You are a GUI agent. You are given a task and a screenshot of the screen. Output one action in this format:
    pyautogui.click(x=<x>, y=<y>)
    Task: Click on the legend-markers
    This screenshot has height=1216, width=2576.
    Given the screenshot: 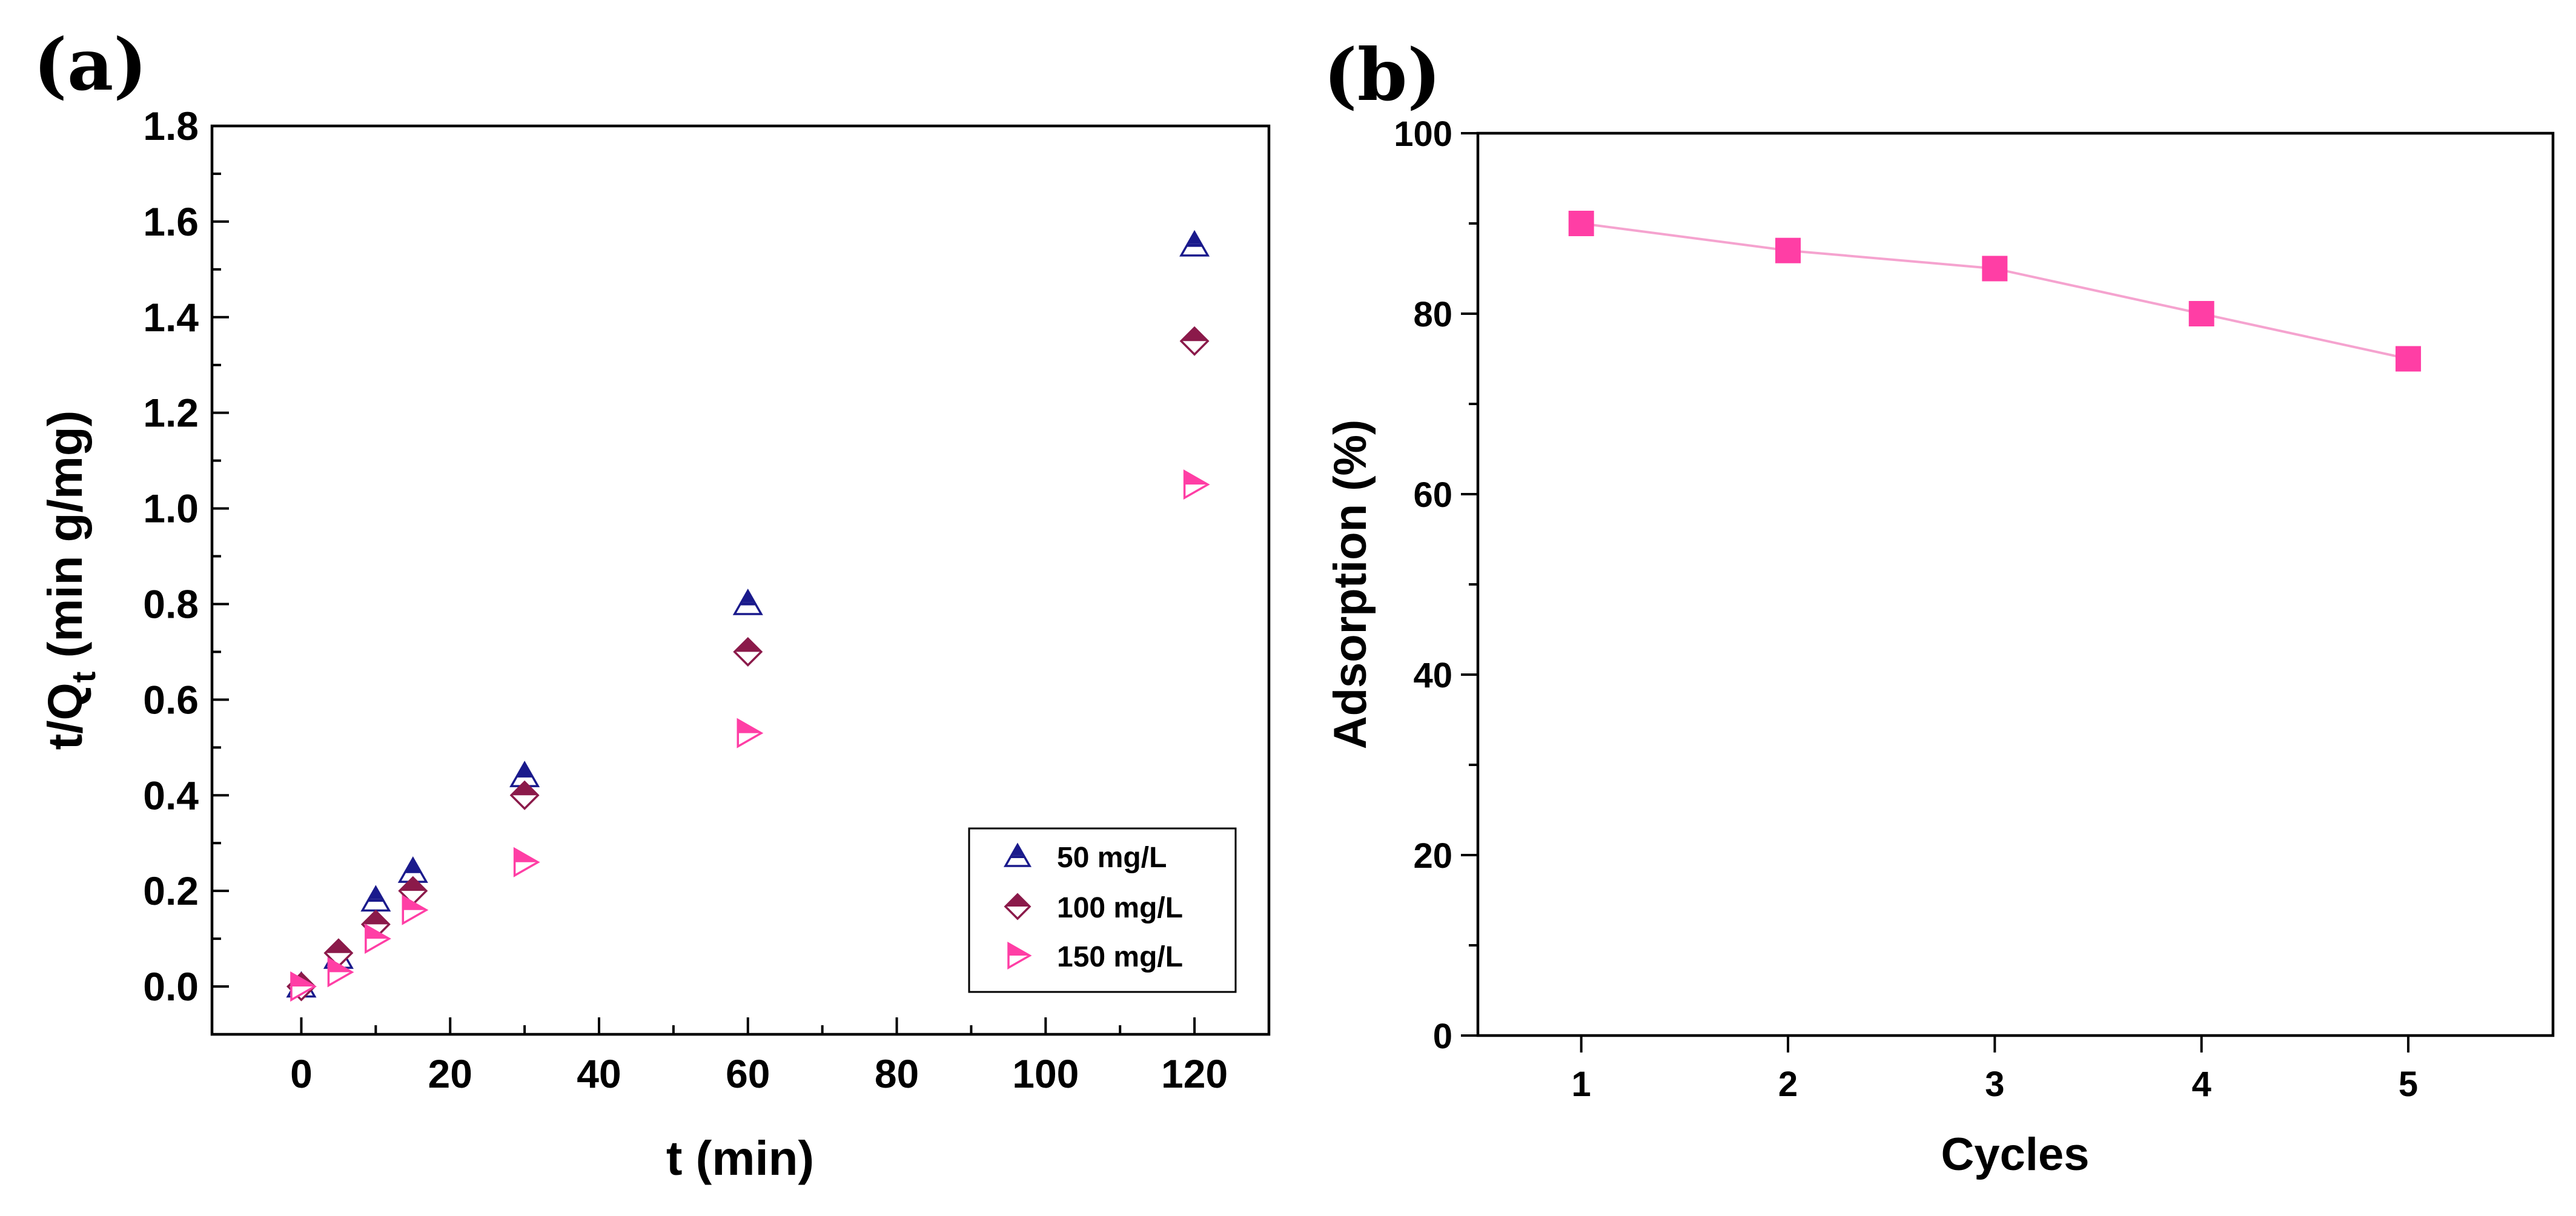 What is the action you would take?
    pyautogui.click(x=1017, y=906)
    